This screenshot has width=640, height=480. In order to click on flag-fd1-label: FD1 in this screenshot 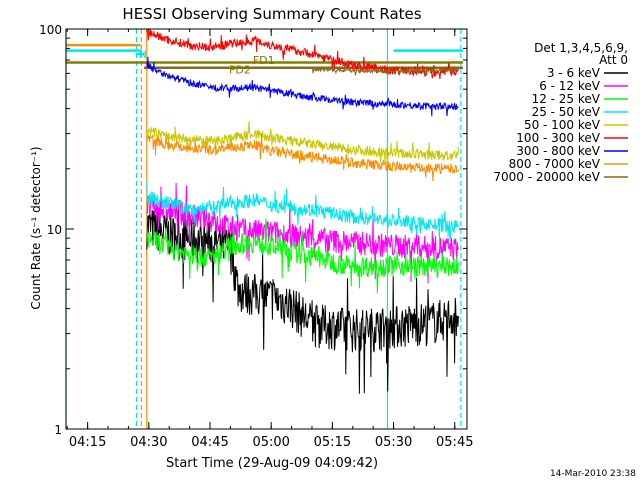, I will do `click(264, 60)`.